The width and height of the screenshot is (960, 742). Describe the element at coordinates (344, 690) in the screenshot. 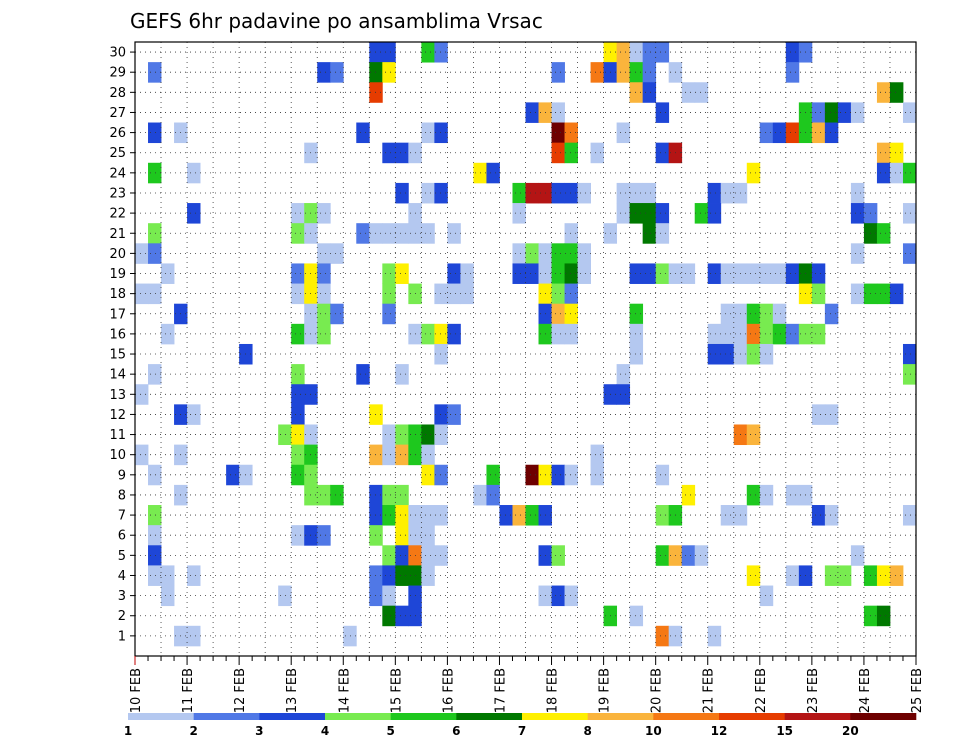

I see `x-tick-label: 14 FEB` at that location.